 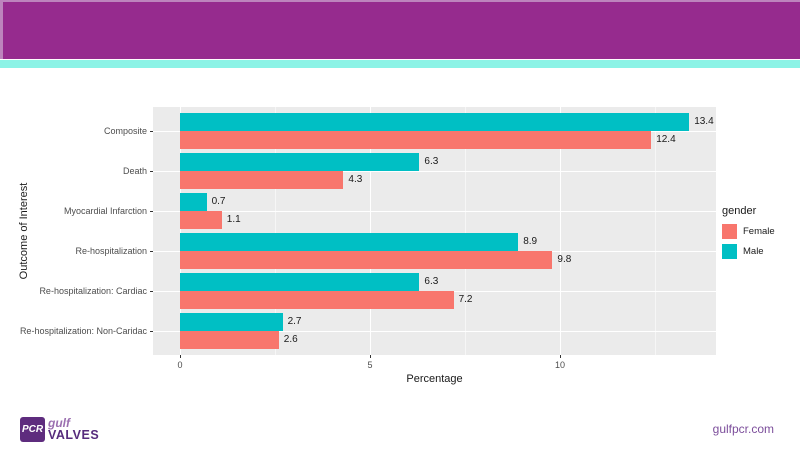 I want to click on legend-title: gender, so click(x=739, y=211).